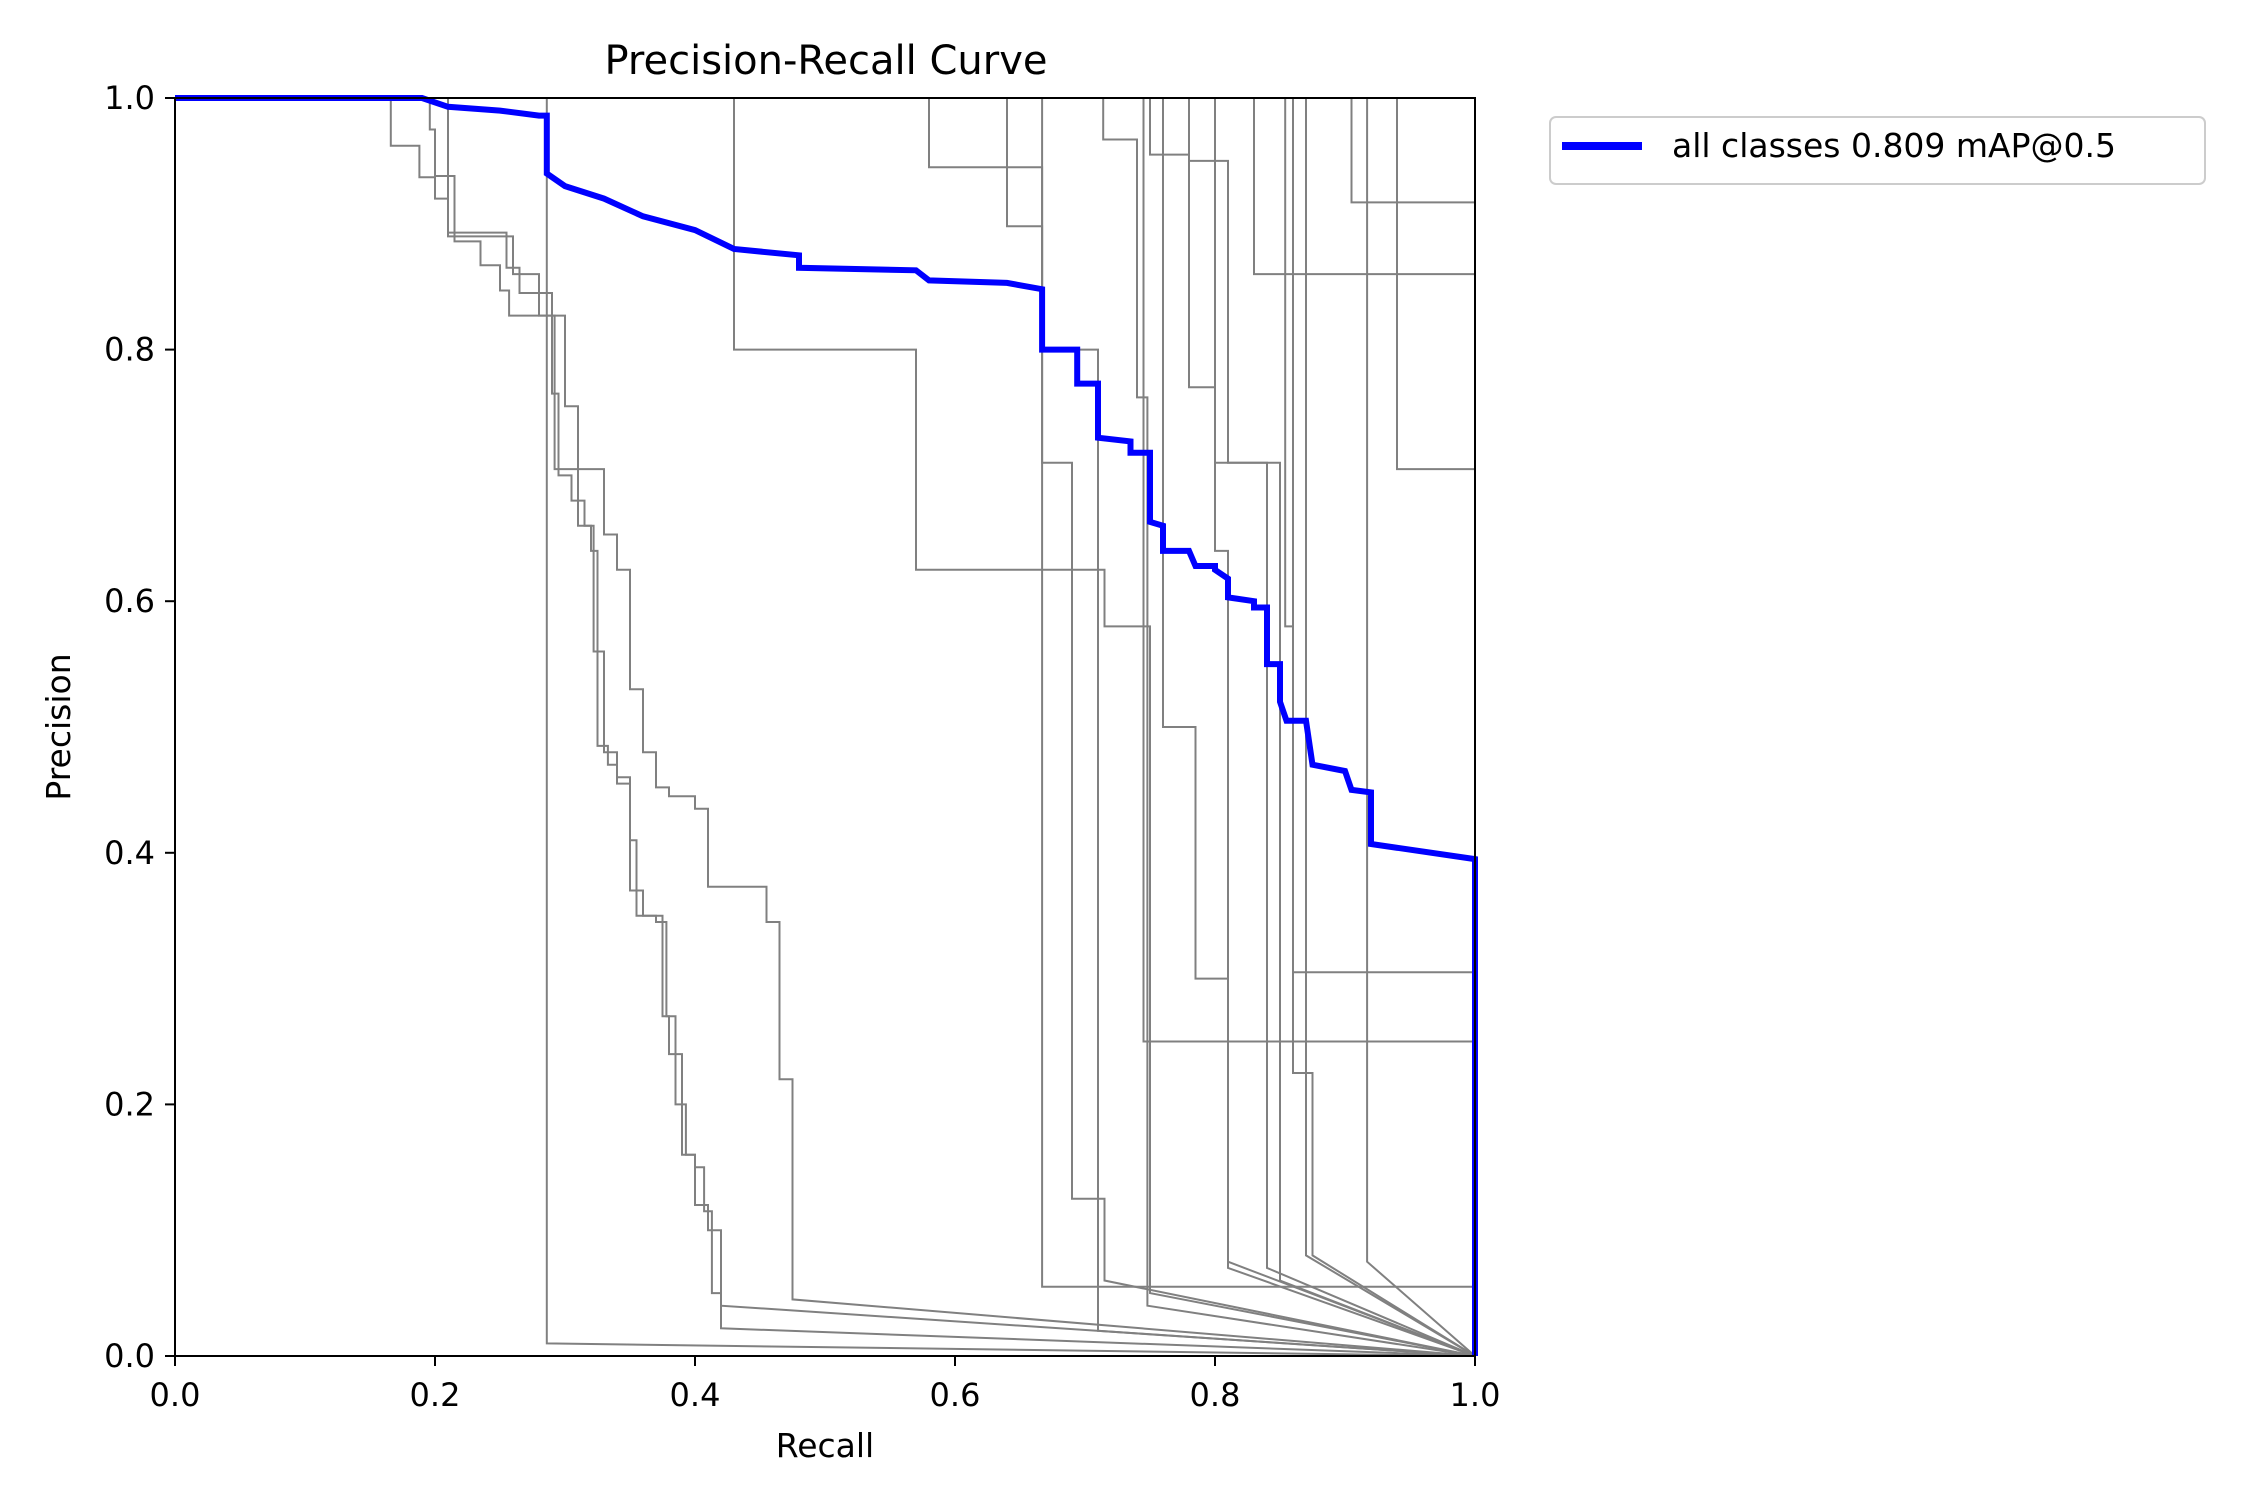  Describe the element at coordinates (435, 1395) in the screenshot. I see `x-tick-label: 0.2` at that location.